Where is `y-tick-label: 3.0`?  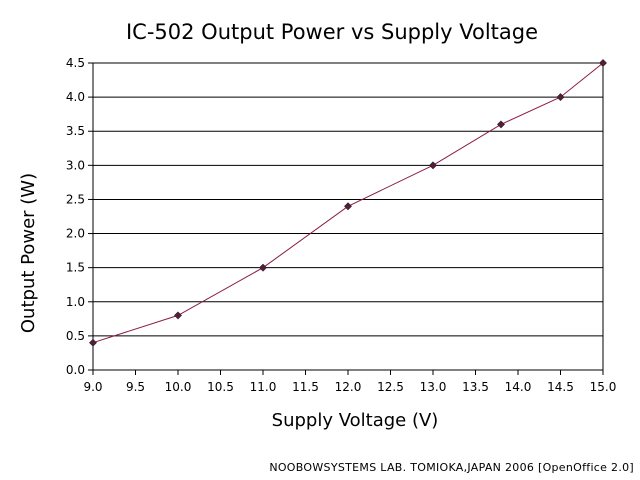
y-tick-label: 3.0 is located at coordinates (75, 165).